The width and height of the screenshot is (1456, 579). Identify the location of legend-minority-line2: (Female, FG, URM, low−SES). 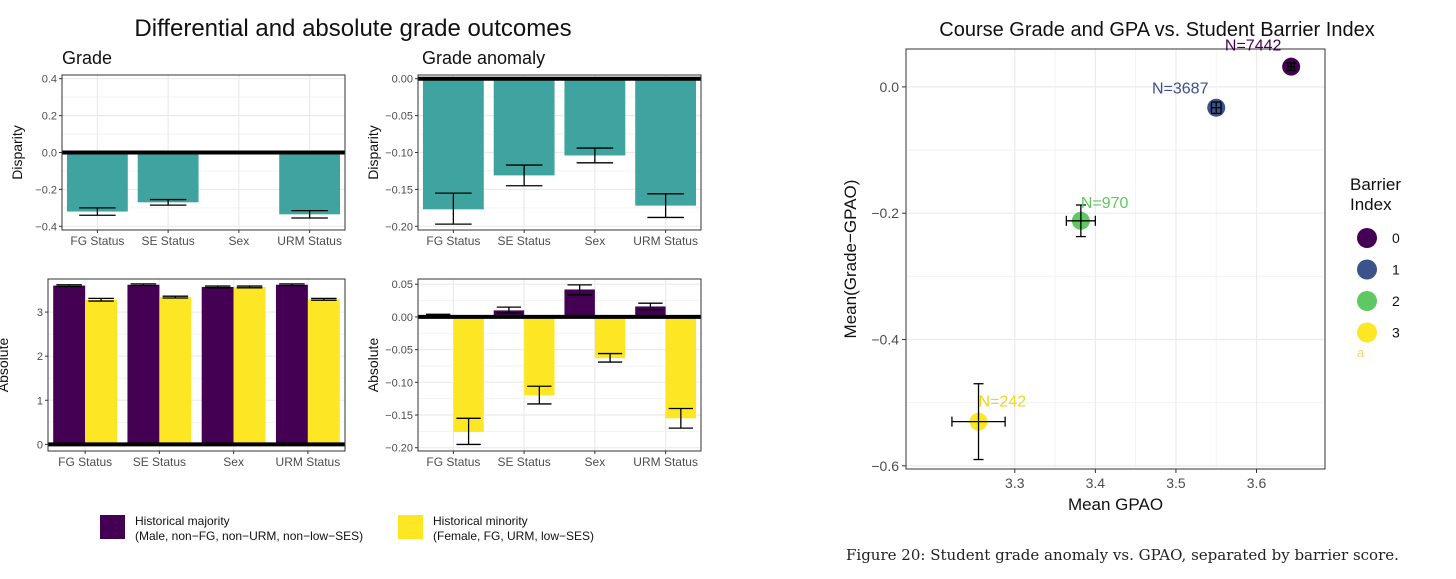
(513, 536).